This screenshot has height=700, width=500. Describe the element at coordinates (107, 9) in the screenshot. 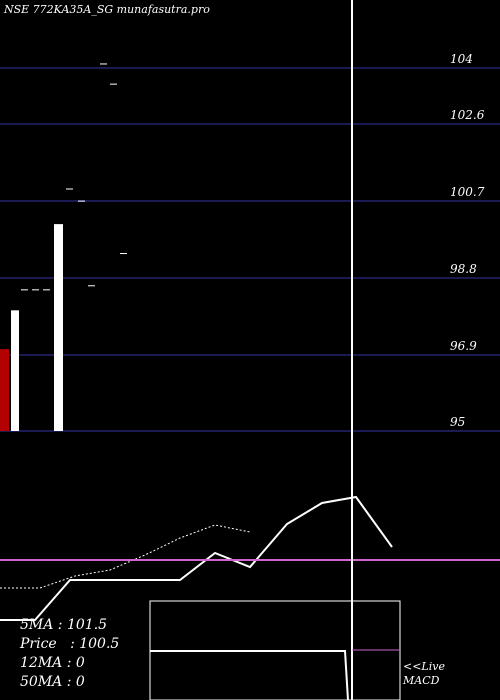

I see `chart-title: NSE 772KA35A_SG munafasutra.pro` at that location.